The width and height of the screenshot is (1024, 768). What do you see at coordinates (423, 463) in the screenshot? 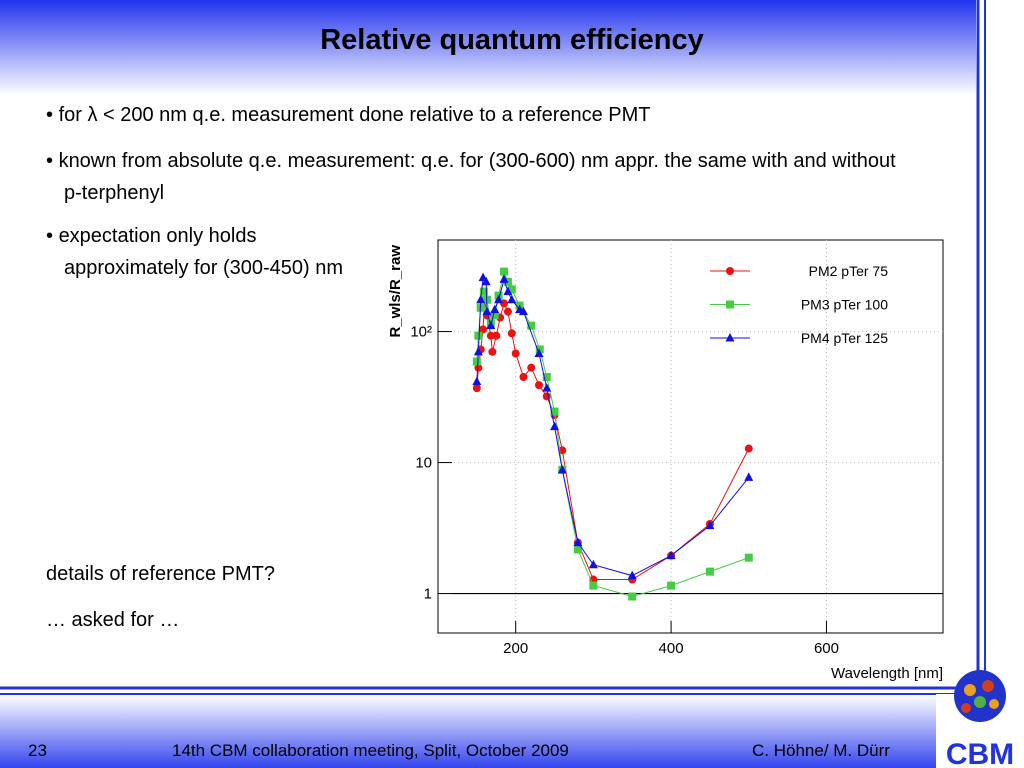
I see `y-tick-label: 10` at bounding box center [423, 463].